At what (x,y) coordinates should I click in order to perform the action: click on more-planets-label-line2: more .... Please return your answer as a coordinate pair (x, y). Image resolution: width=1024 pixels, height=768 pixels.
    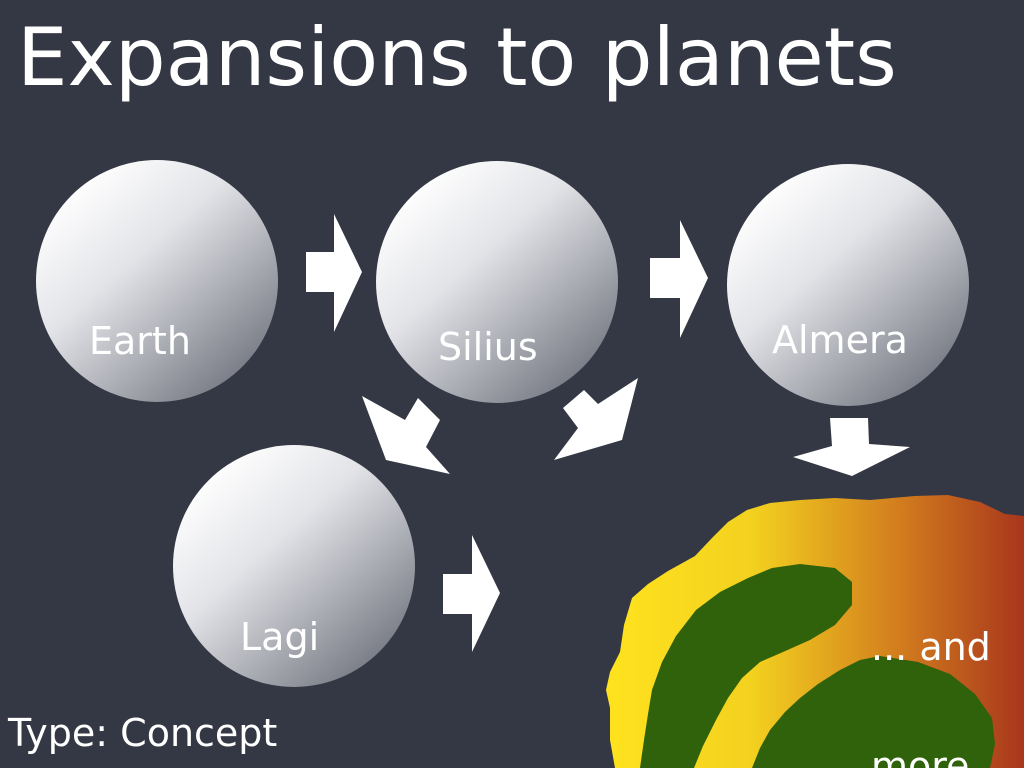
    Looking at the image, I should click on (944, 756).